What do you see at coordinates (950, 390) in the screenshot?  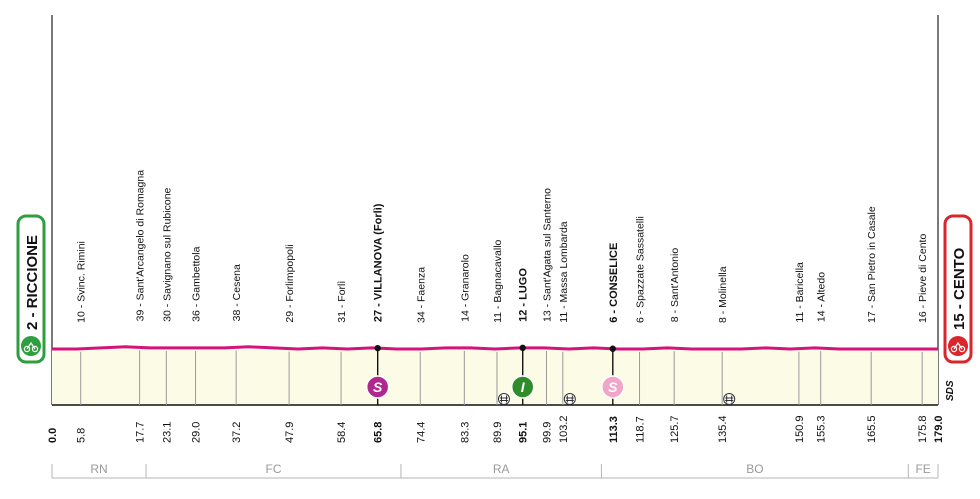 I see `sds-logo: SDS` at bounding box center [950, 390].